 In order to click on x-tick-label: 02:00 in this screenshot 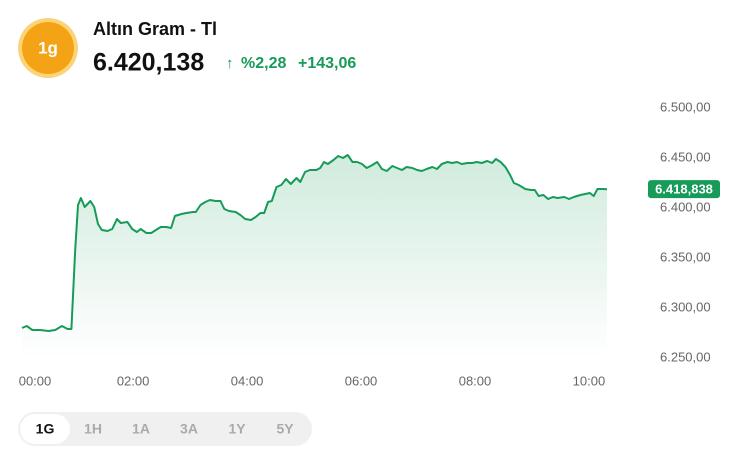, I will do `click(133, 380)`.